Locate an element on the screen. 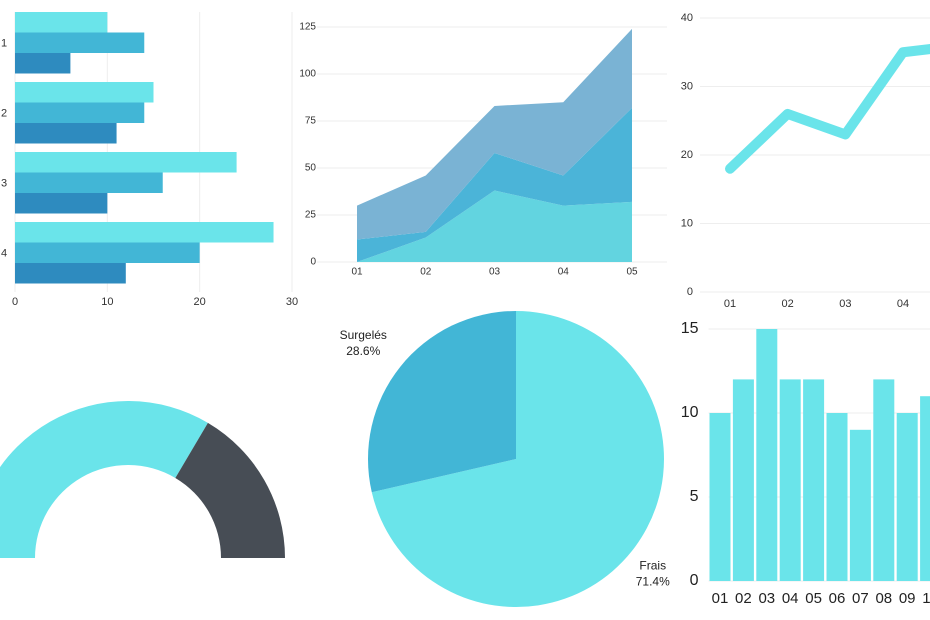  x-tick-label: 08 is located at coordinates (883, 598).